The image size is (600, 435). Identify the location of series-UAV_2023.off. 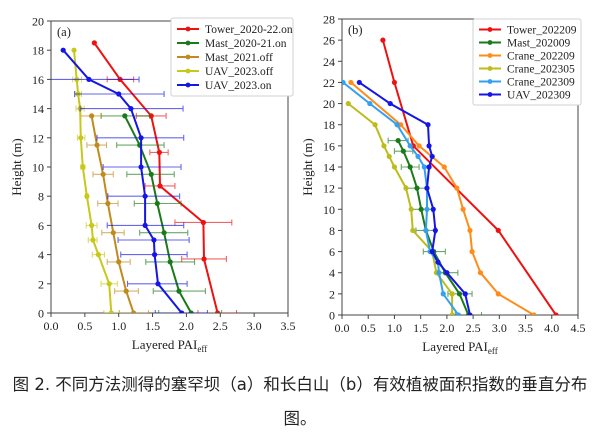
(95, 180).